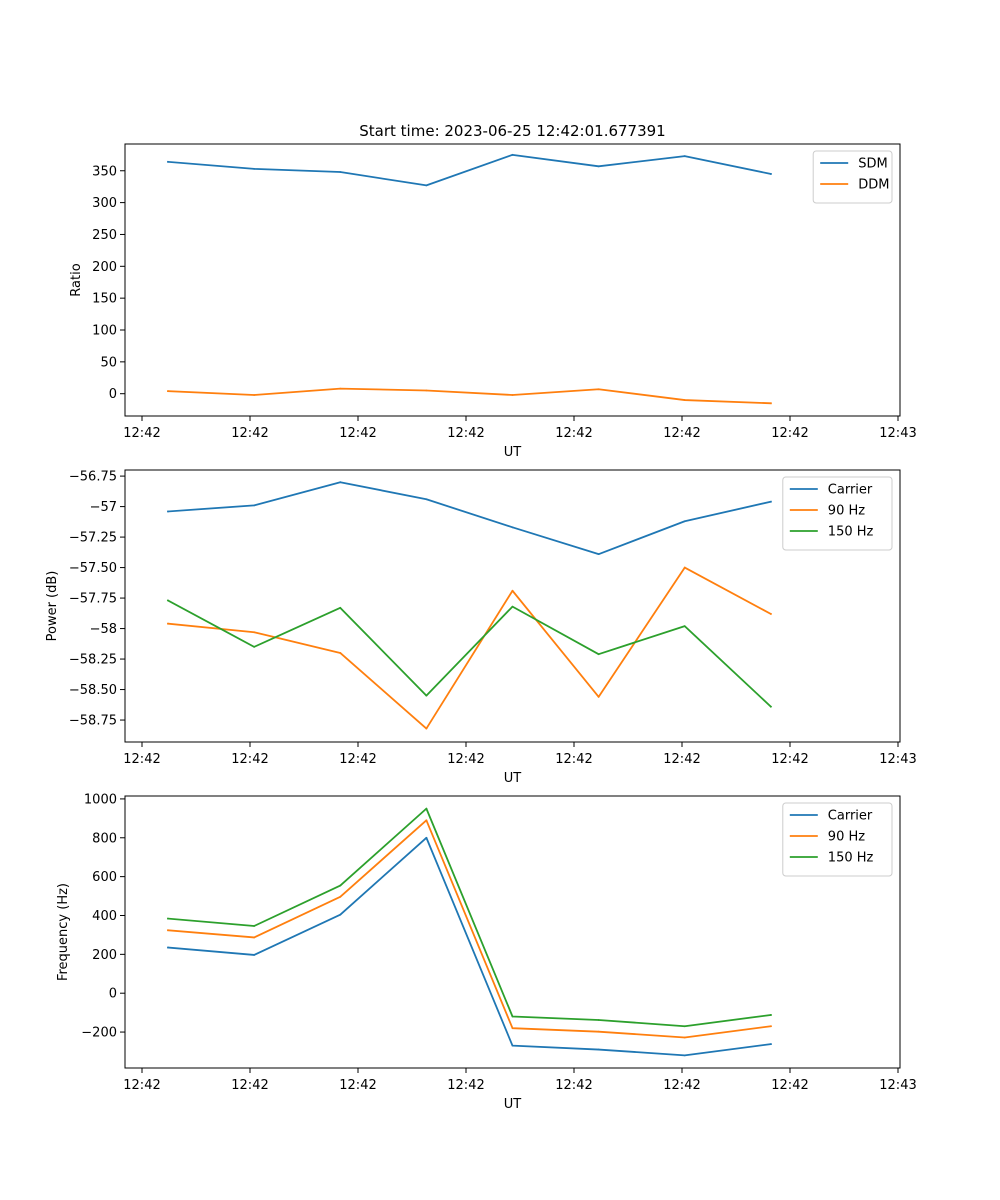 The image size is (1000, 1200). What do you see at coordinates (103, 629) in the screenshot?
I see `y-tick-label: −58` at bounding box center [103, 629].